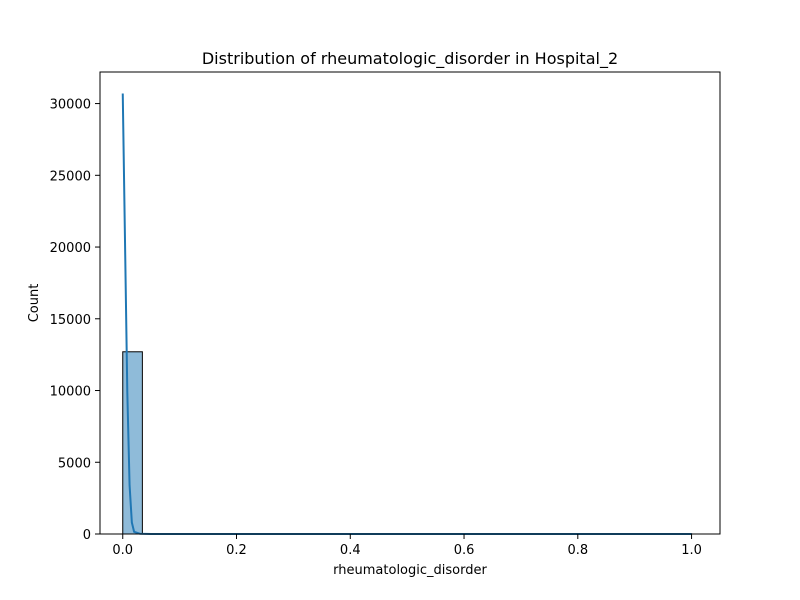  I want to click on x-tick-label: 0.8, so click(577, 550).